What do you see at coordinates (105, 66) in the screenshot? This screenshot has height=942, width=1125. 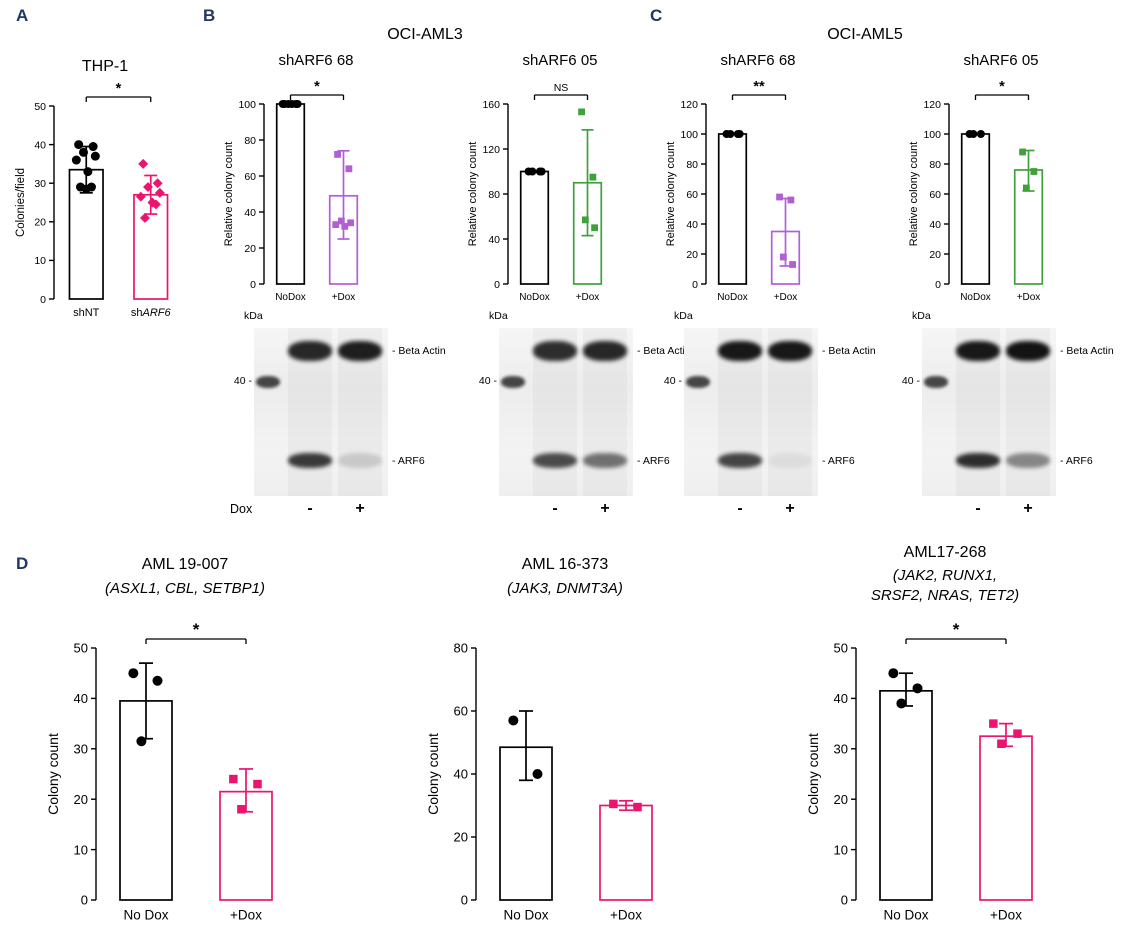 I see `chart-thp1-title: THP-1` at bounding box center [105, 66].